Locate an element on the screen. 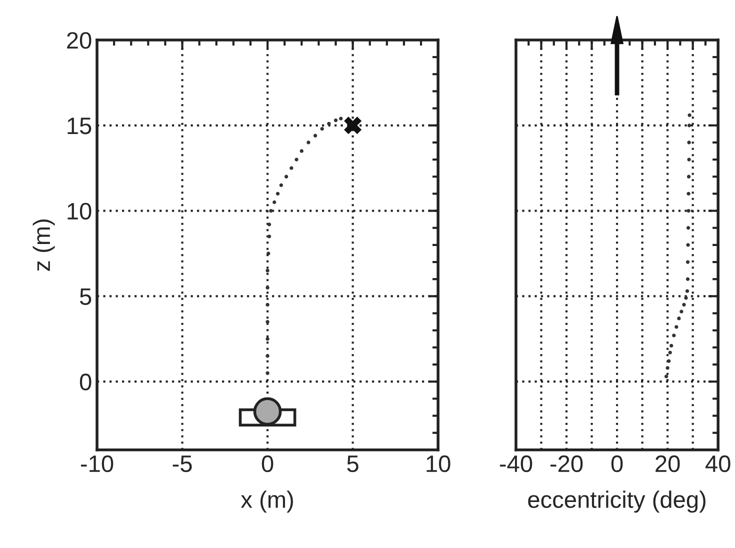  x-axis-title: eccentricity (deg) is located at coordinates (617, 501).